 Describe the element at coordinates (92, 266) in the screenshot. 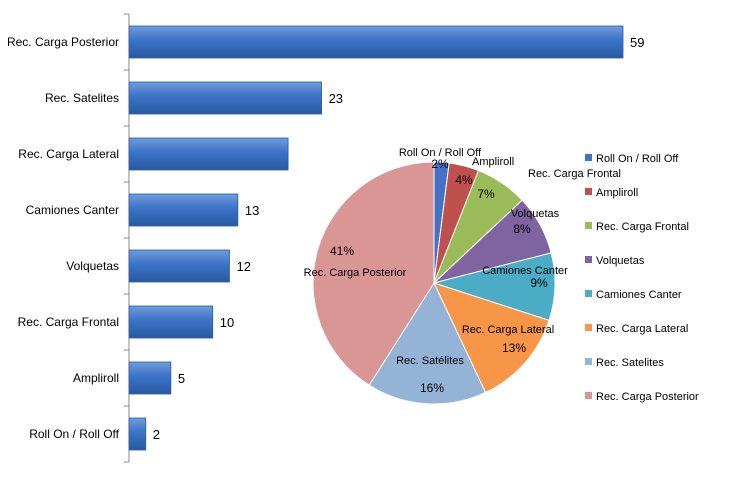

I see `bar-category-label: Volquetas` at that location.